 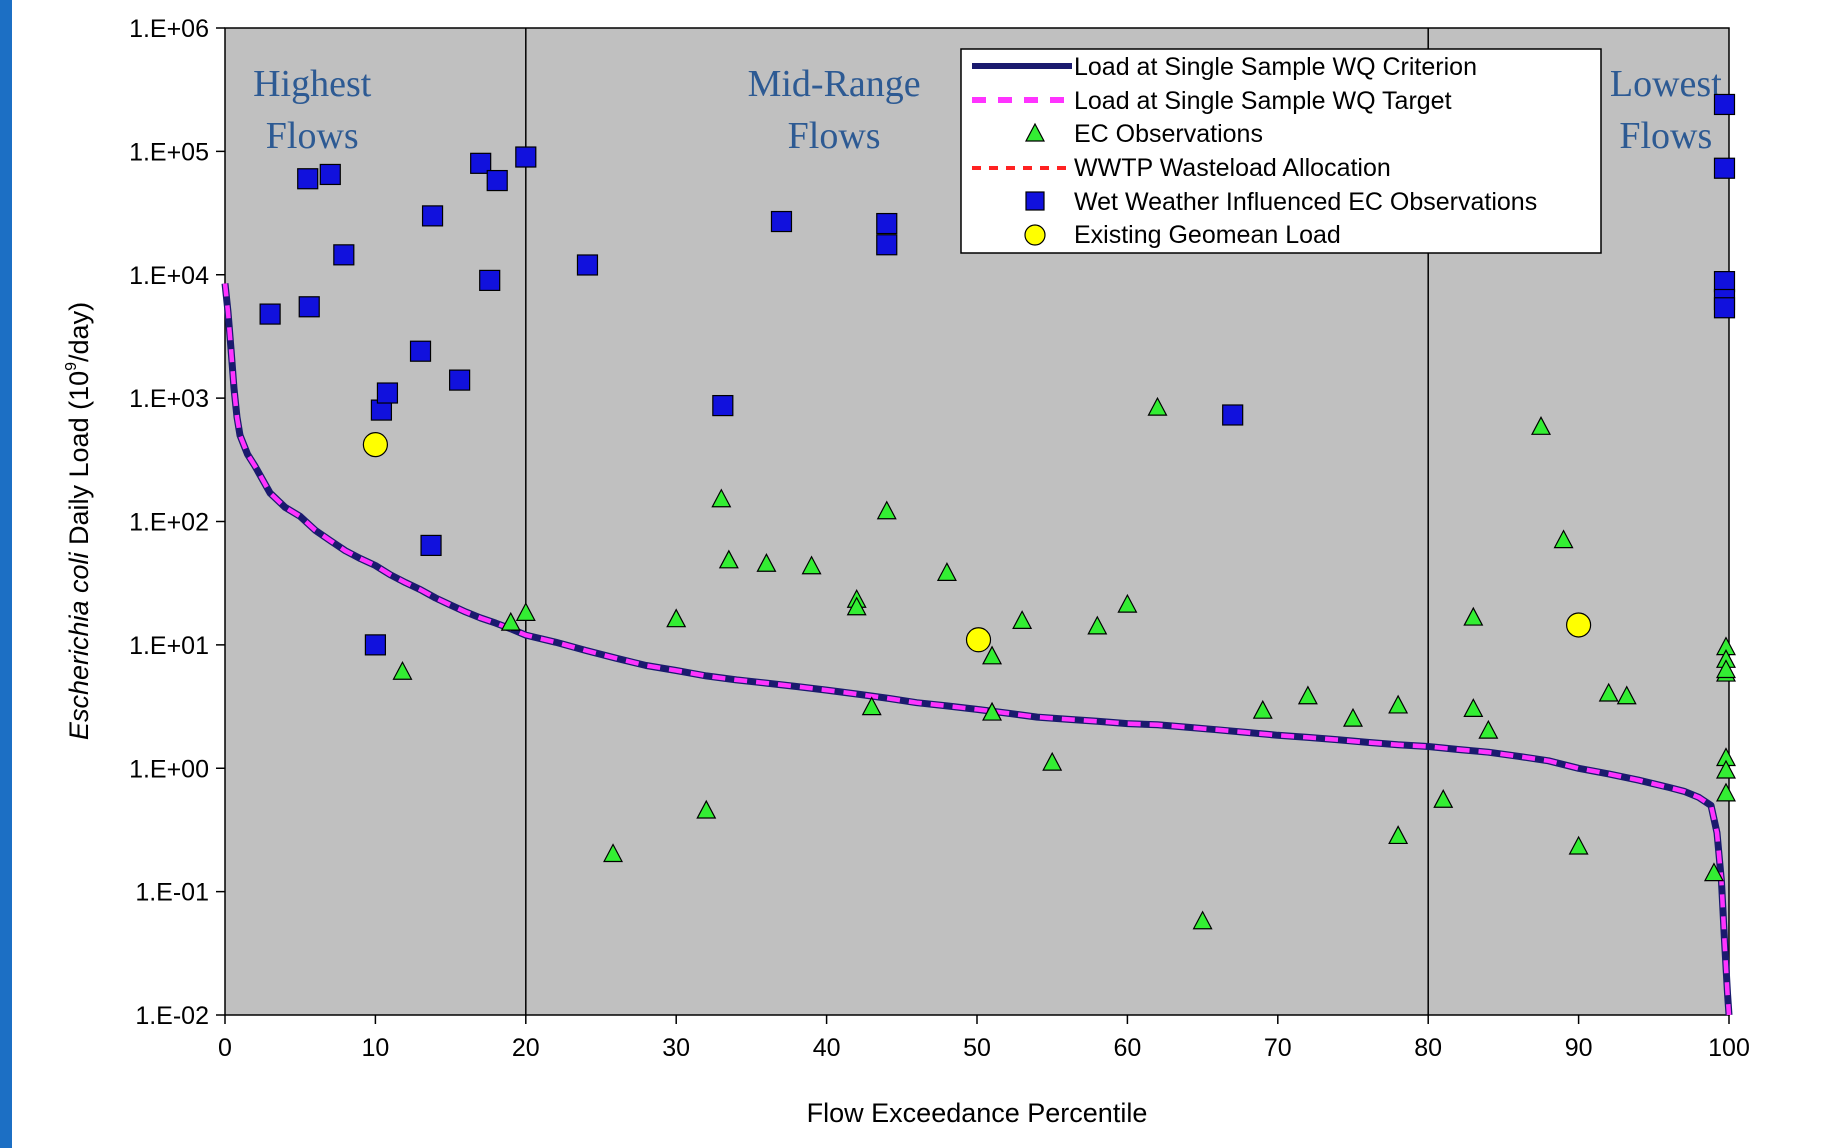 What do you see at coordinates (1579, 1048) in the screenshot?
I see `x-tick-label: 90` at bounding box center [1579, 1048].